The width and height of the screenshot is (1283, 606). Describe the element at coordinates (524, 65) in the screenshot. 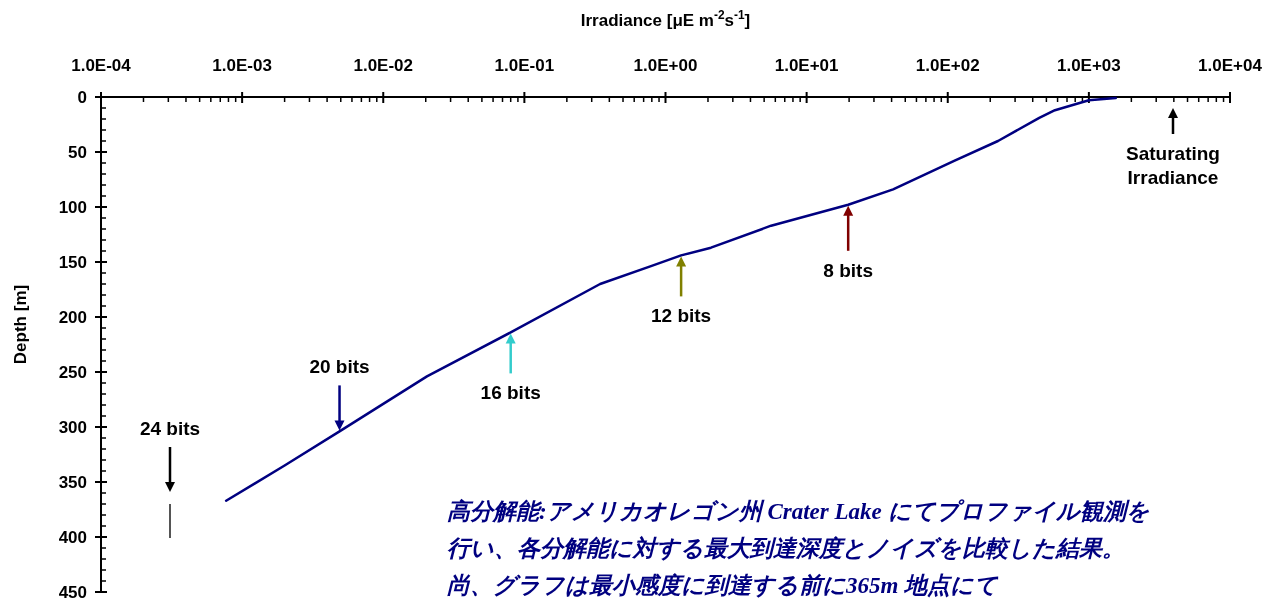

I see `x-tick-label: 1.0E-01` at that location.